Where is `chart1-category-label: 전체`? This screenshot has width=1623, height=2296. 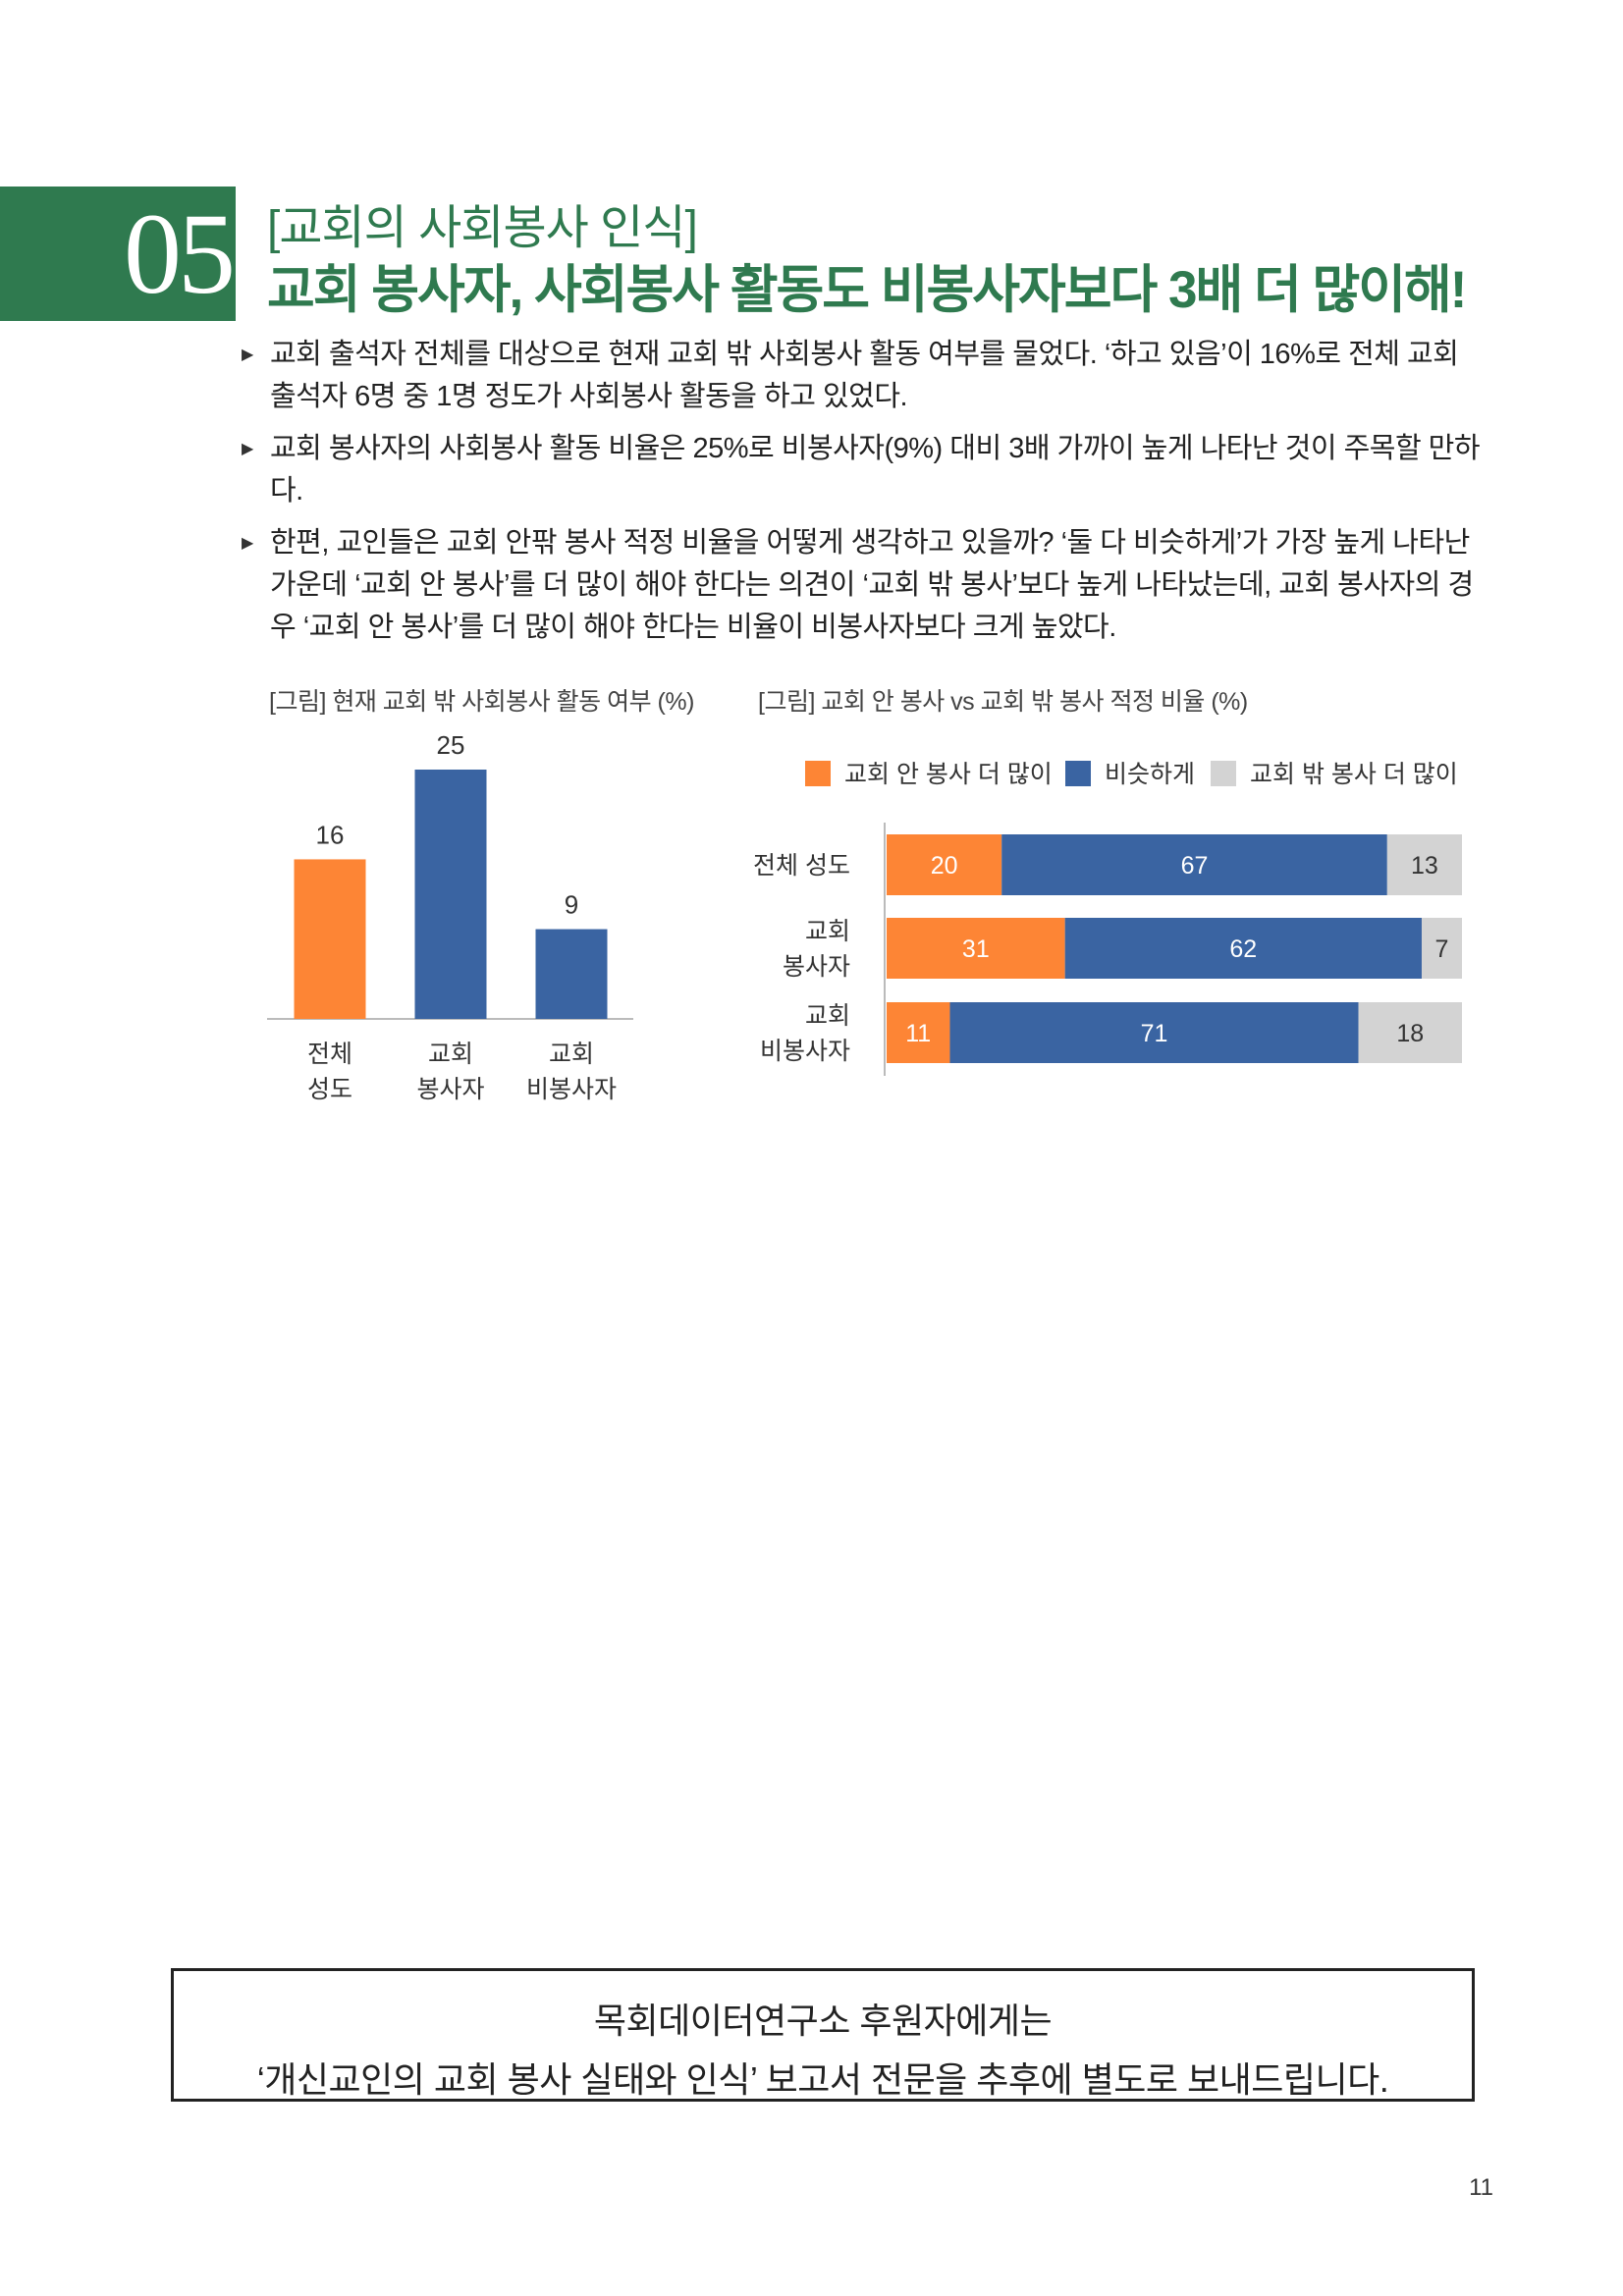 chart1-category-label: 전체 is located at coordinates (329, 1055).